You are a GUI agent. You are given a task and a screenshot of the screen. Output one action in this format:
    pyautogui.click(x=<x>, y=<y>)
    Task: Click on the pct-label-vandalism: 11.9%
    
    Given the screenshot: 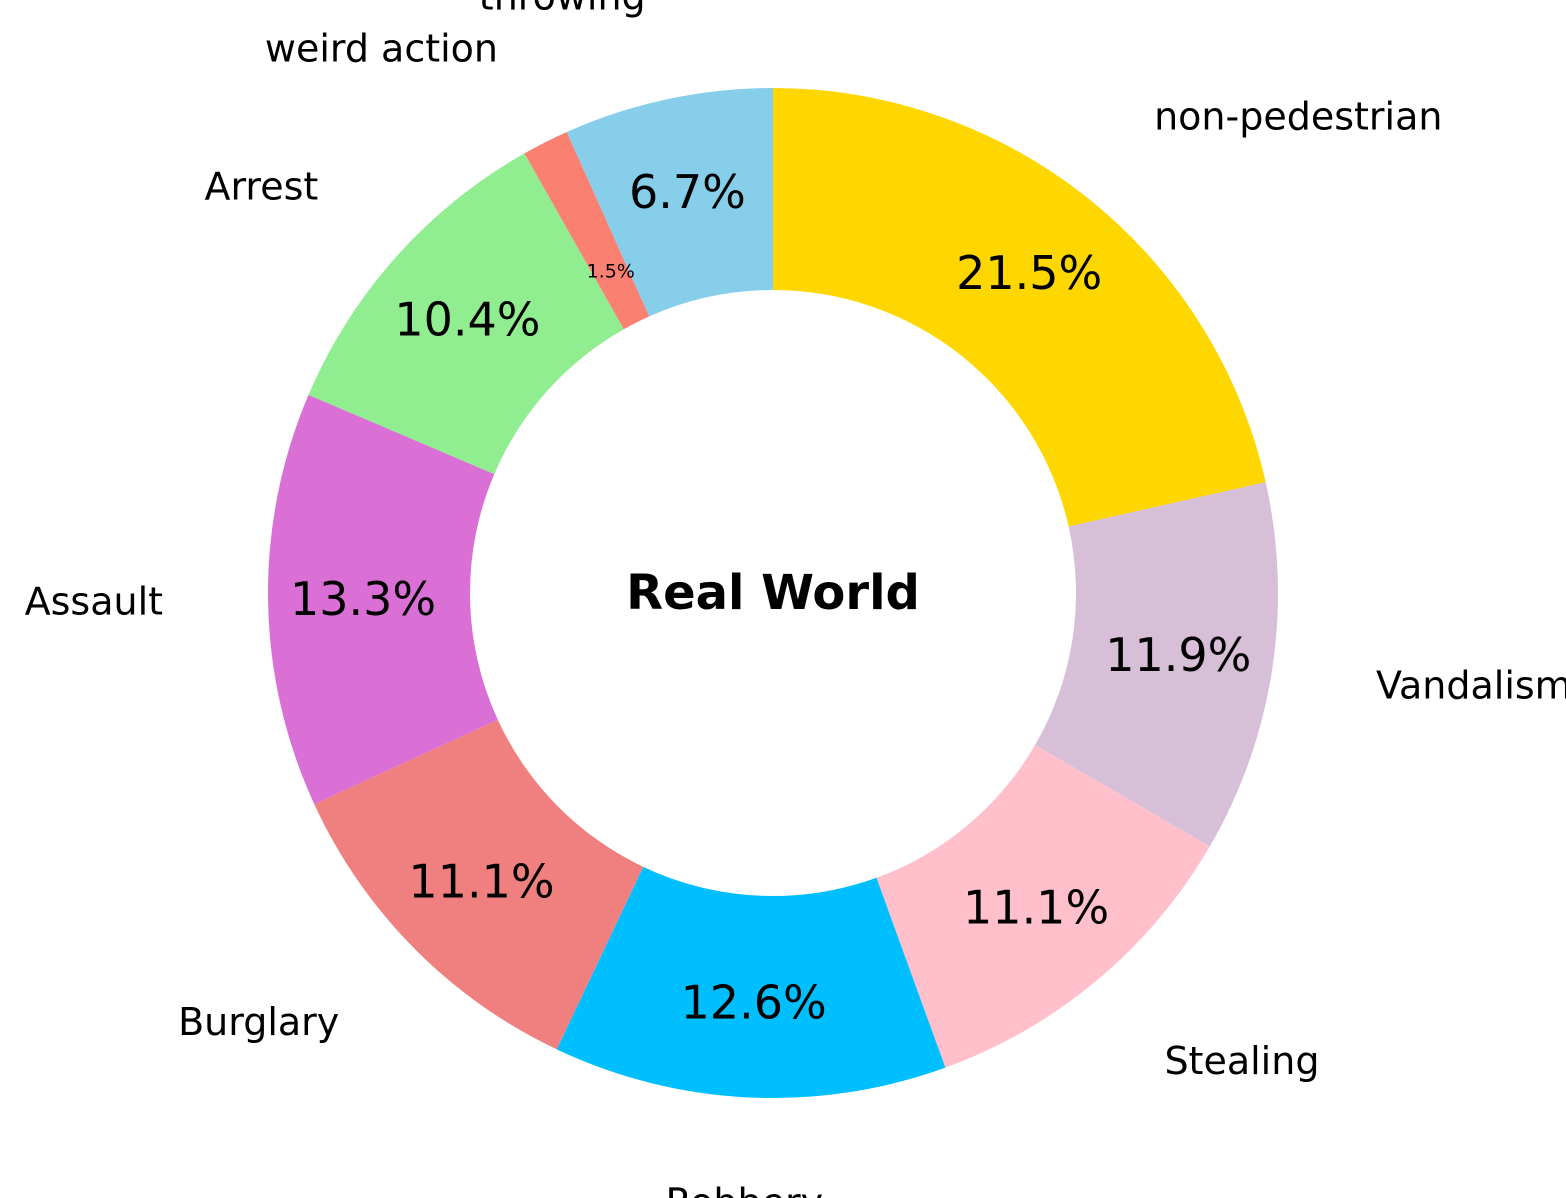 What is the action you would take?
    pyautogui.click(x=1178, y=655)
    